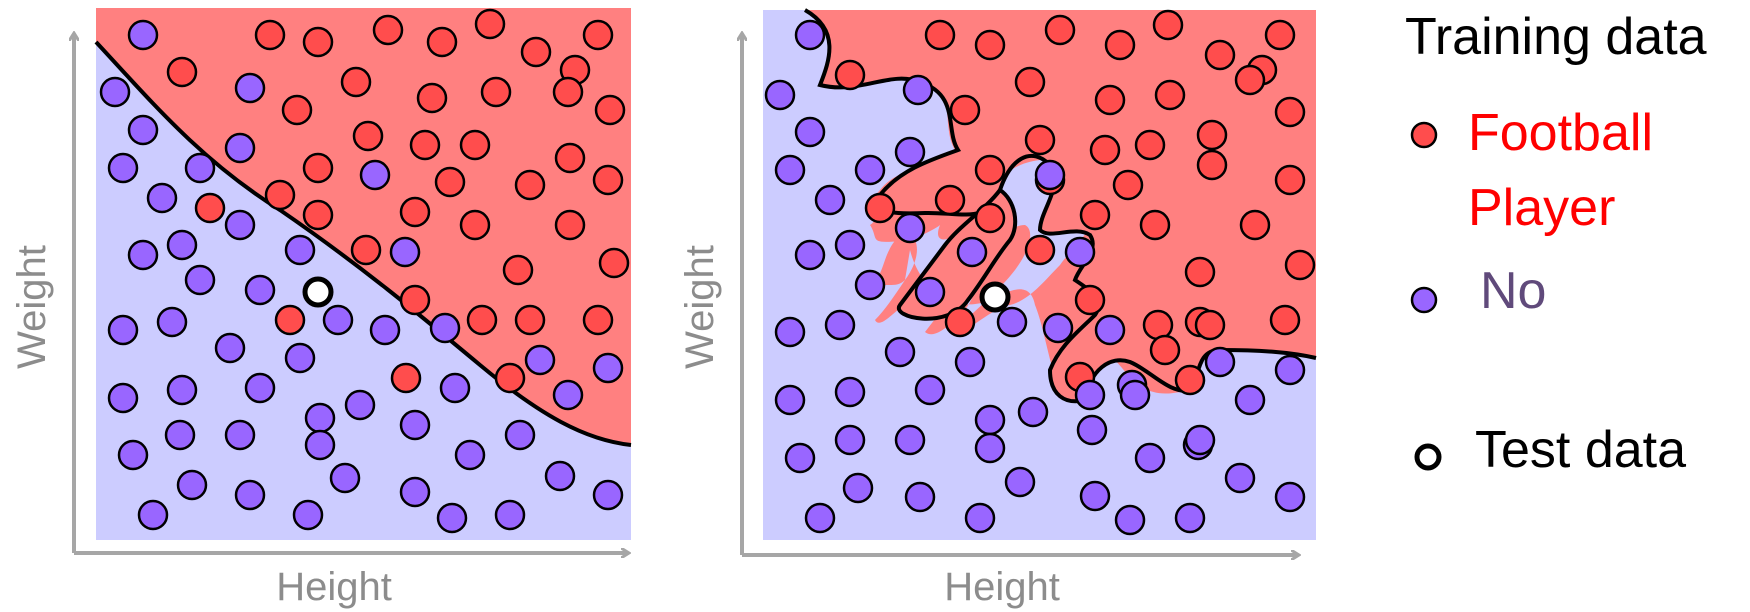 This screenshot has width=1750, height=612. I want to click on legend-football-label-1: Football, so click(1560, 133).